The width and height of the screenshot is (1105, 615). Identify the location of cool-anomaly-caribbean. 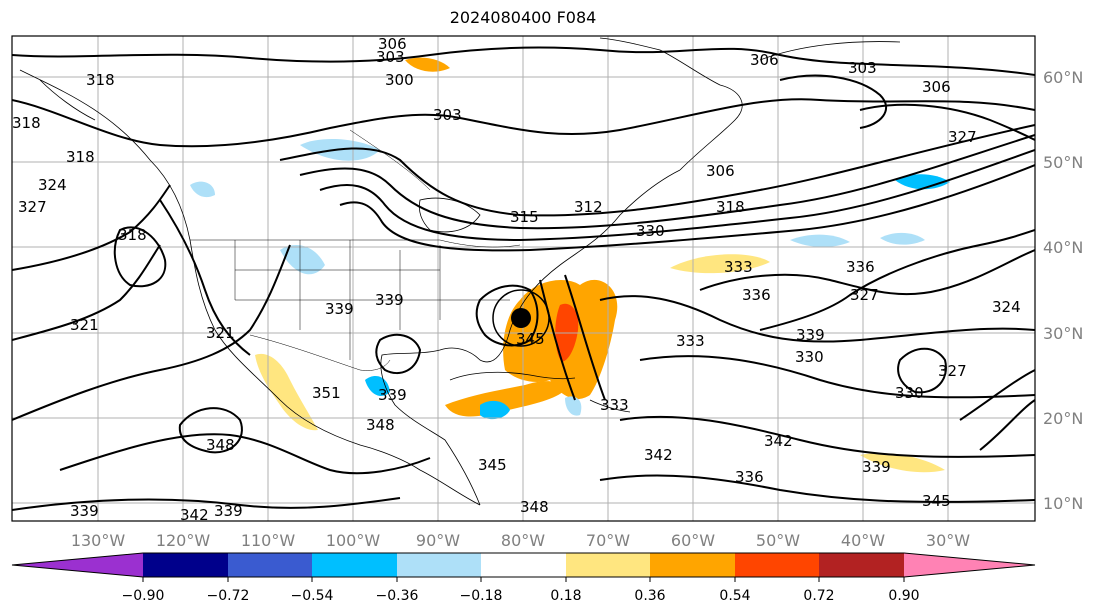
(573, 406).